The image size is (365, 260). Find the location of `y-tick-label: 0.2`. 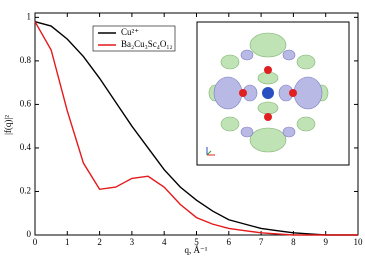

y-tick-label: 0.2 is located at coordinates (25, 191).